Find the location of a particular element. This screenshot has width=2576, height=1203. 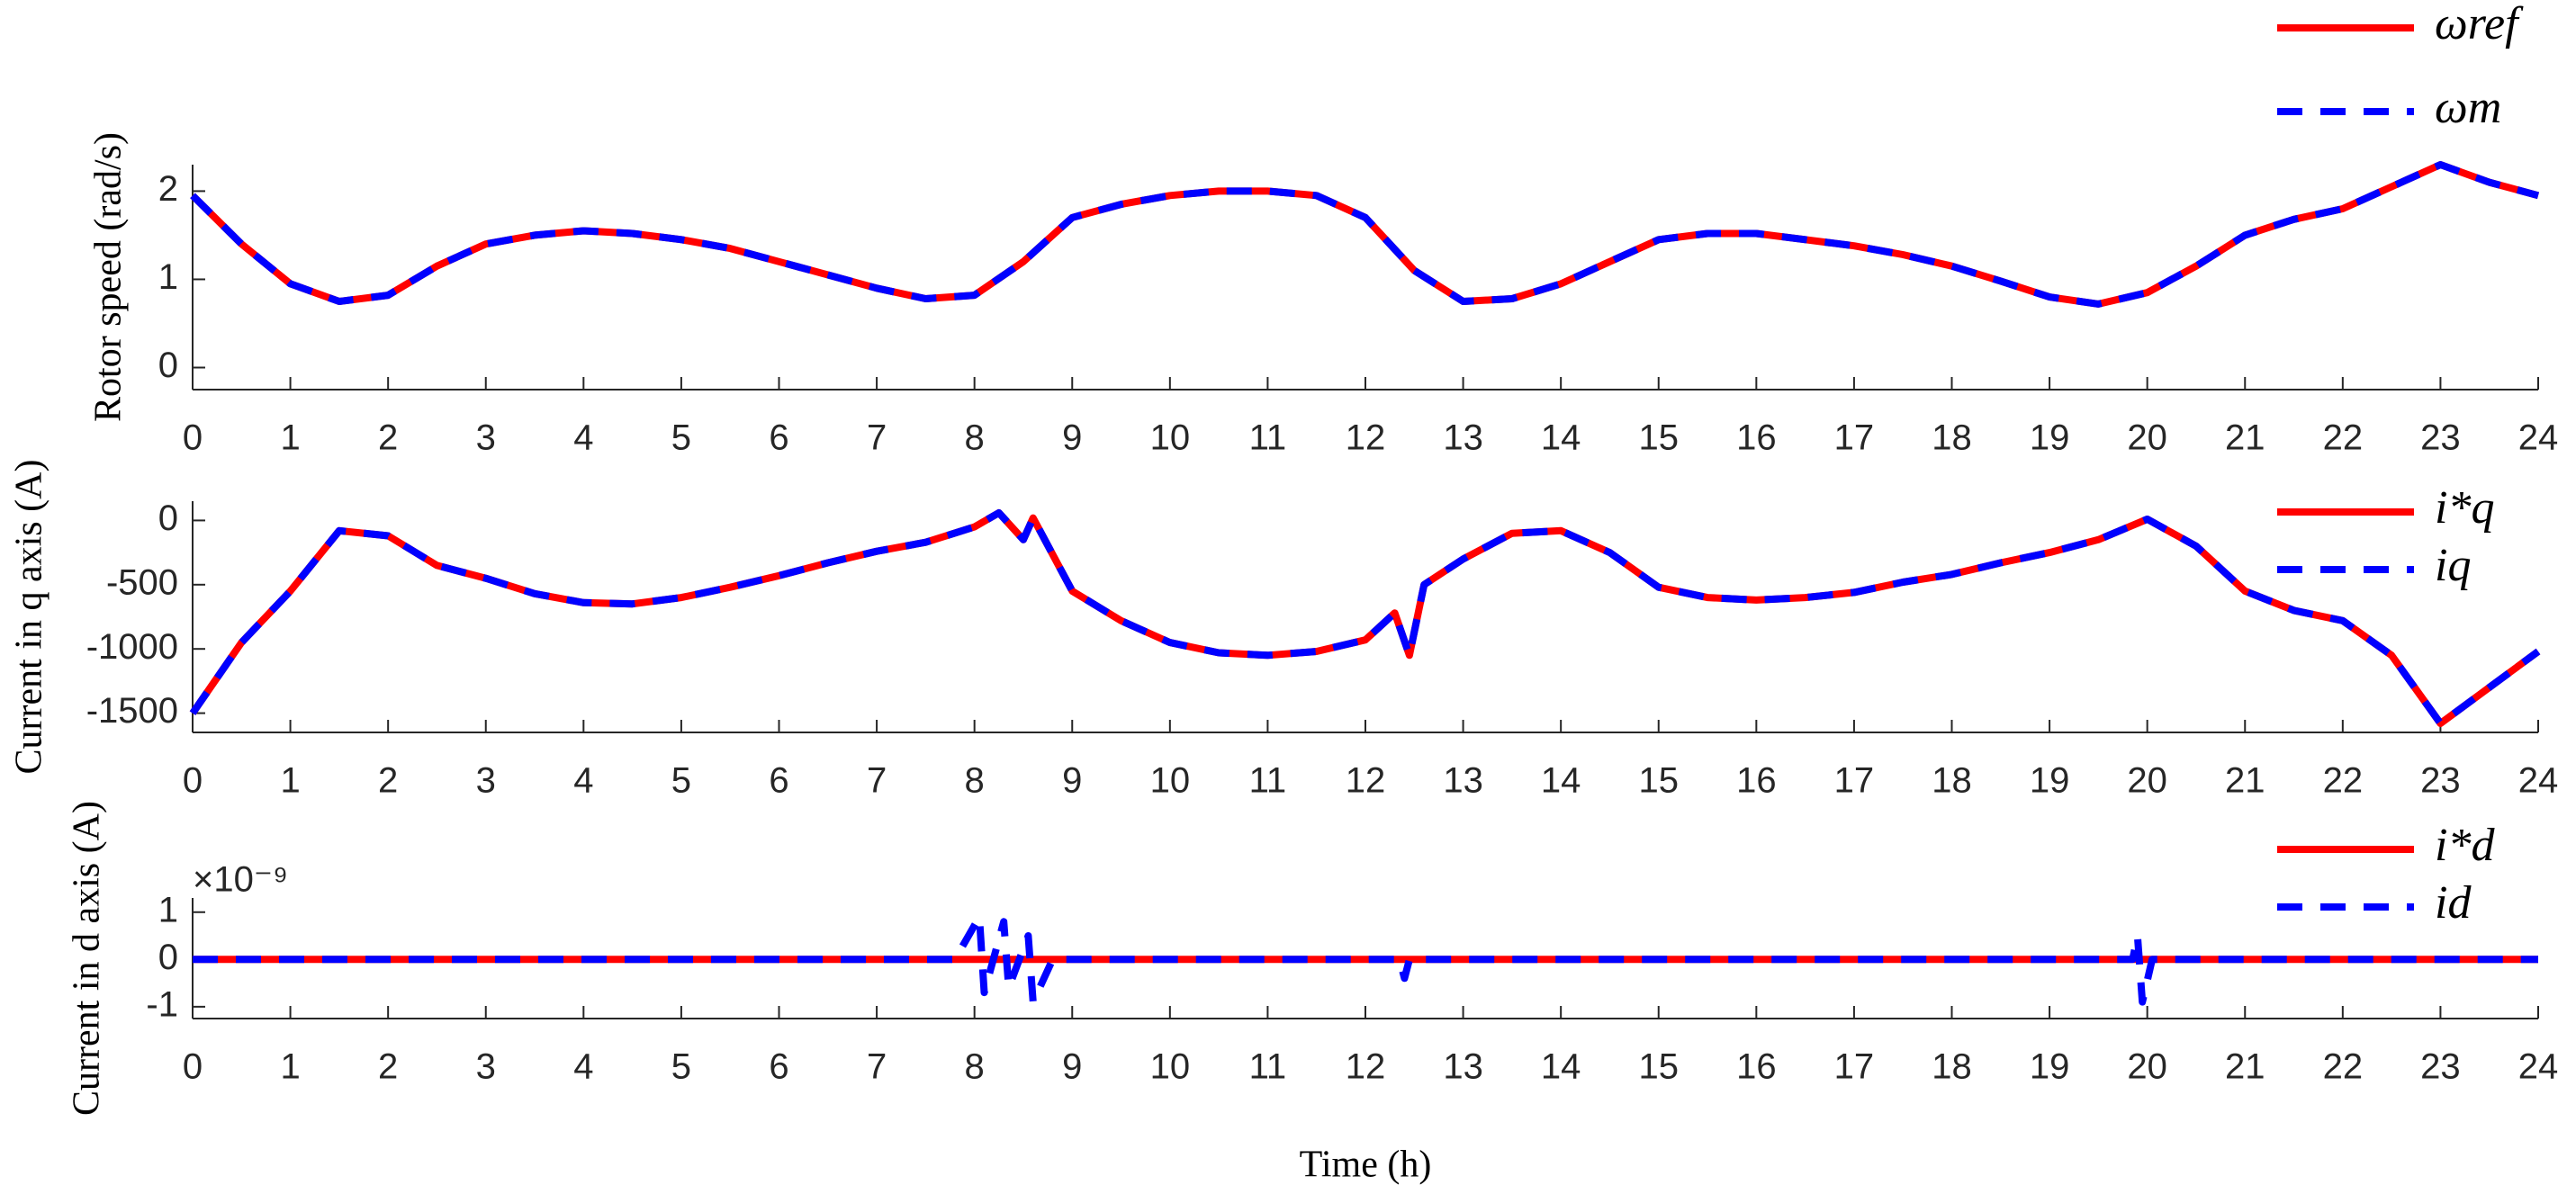

y-multiplier: ×10⁻⁹ is located at coordinates (240, 880).